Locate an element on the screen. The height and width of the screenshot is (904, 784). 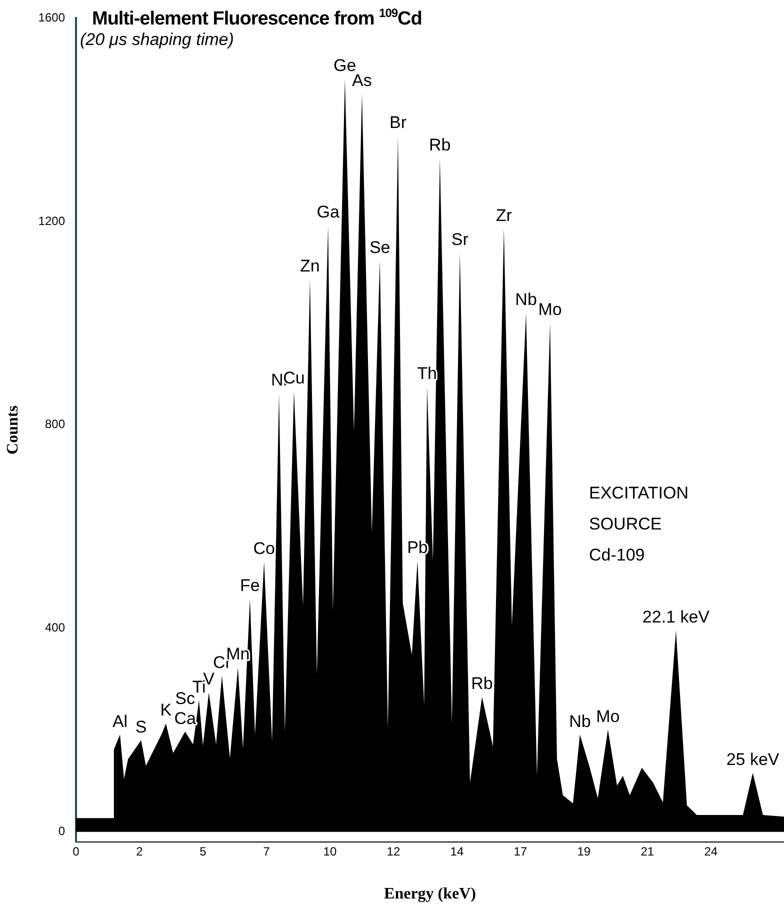
annotation: Fe is located at coordinates (250, 586).